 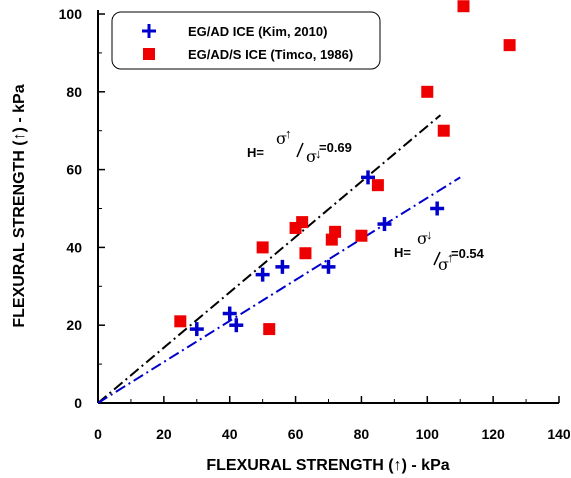 I want to click on x-ticks: 0 20 40 60 80 100 120 140, so click(x=332, y=419).